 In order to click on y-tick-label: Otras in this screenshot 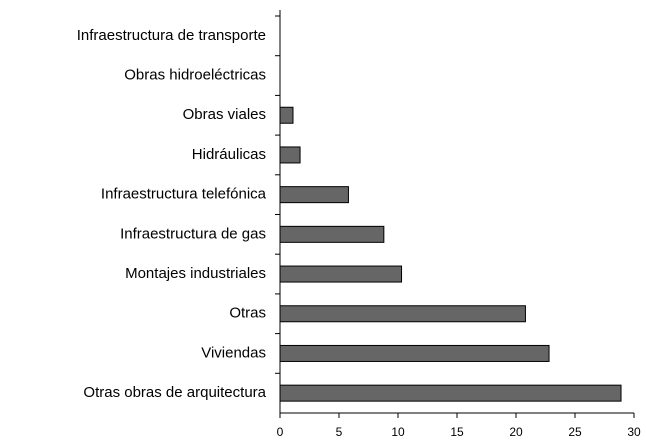, I will do `click(247, 313)`.